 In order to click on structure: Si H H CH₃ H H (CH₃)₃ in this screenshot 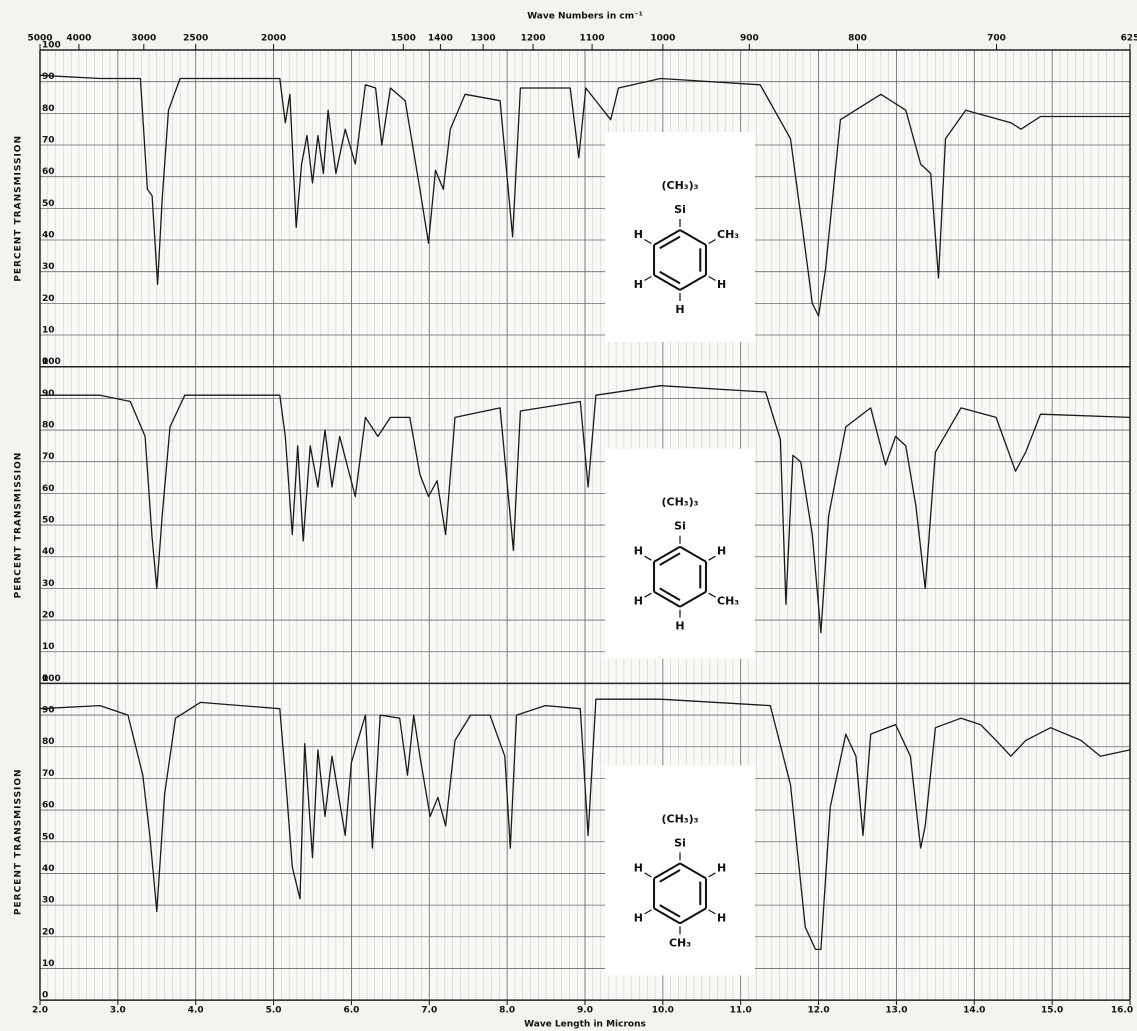, I will do `click(680, 870)`.